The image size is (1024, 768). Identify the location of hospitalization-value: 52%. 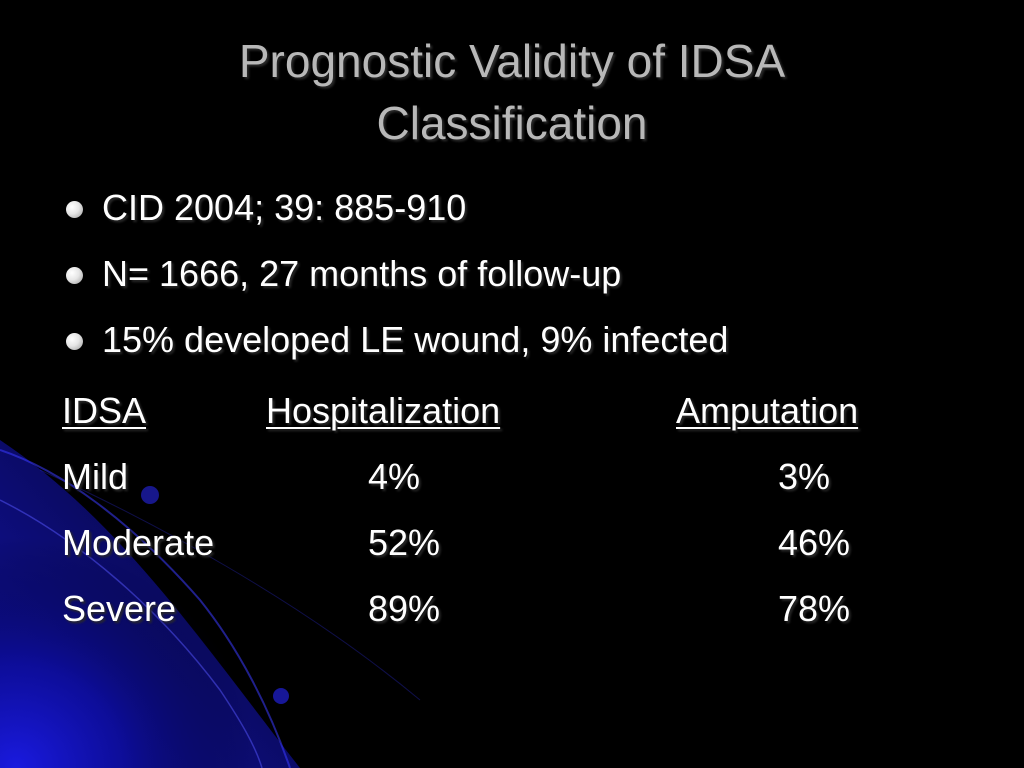
(404, 542).